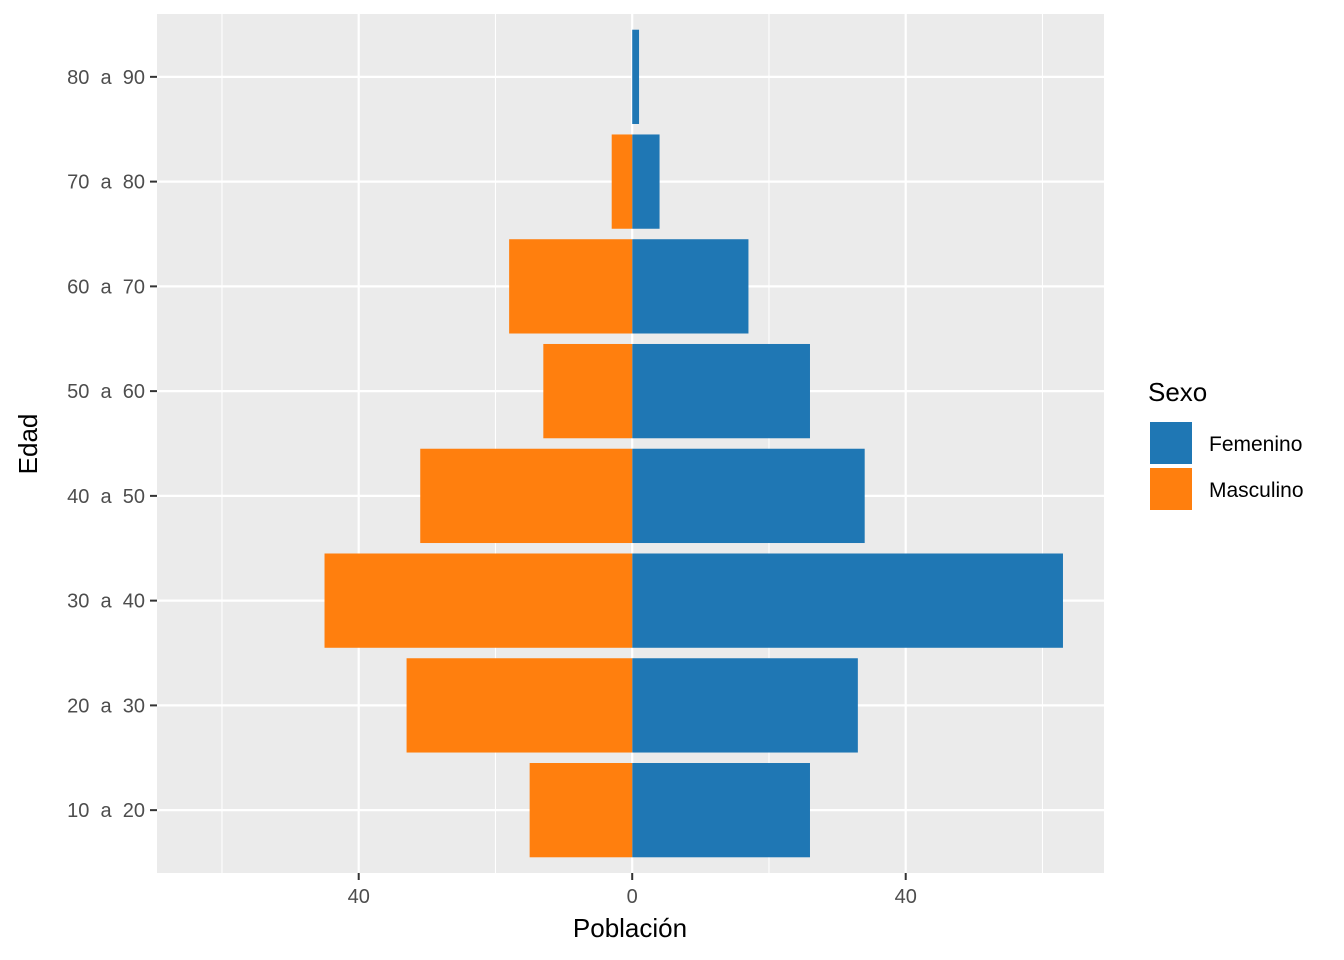 This screenshot has height=960, width=1344. I want to click on y-tick-label: 80 a 90, so click(106, 78).